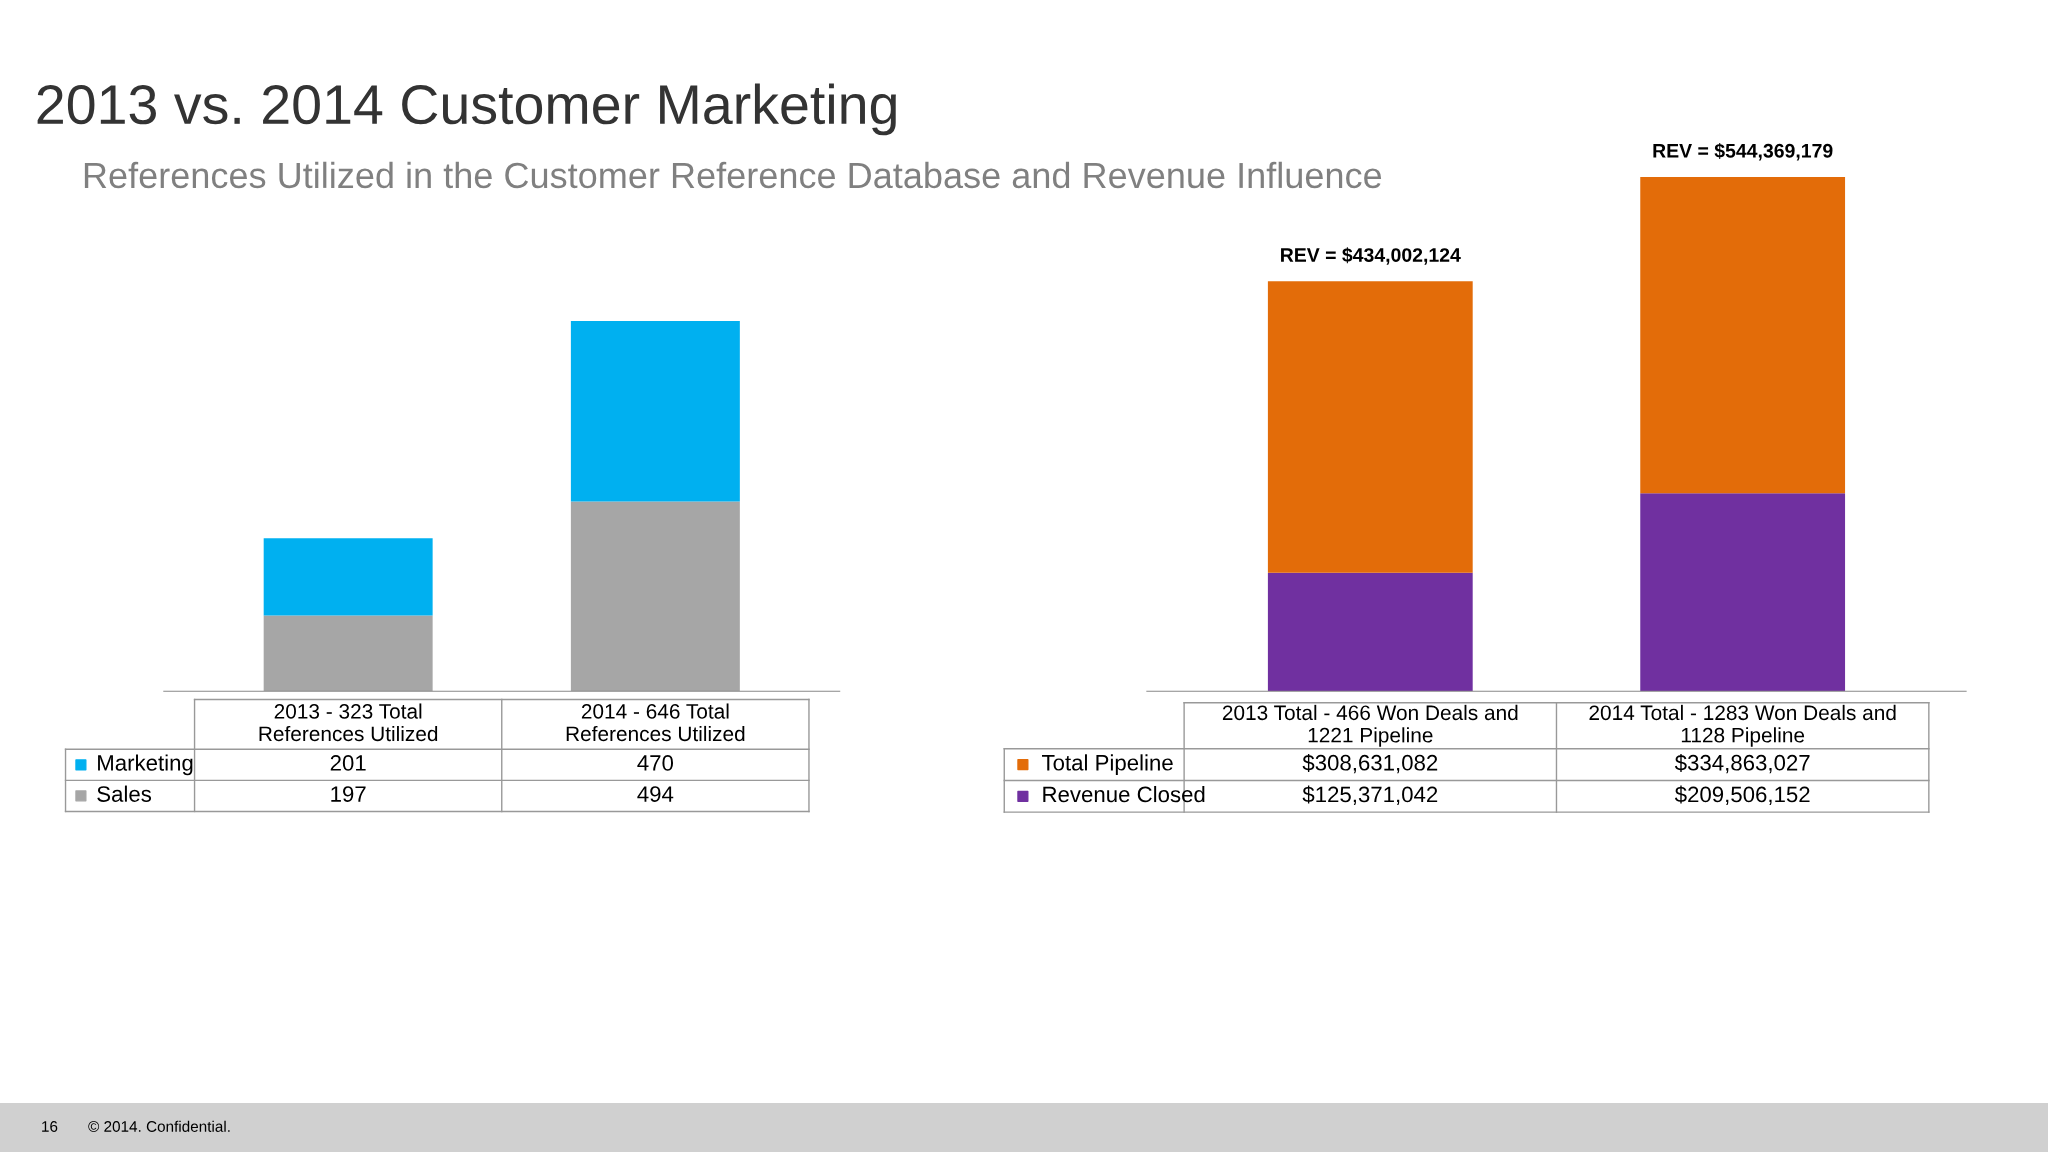 The height and width of the screenshot is (1152, 2048). What do you see at coordinates (655, 722) in the screenshot?
I see `x-tick-label: 2014 - 646 Total References Utilized` at bounding box center [655, 722].